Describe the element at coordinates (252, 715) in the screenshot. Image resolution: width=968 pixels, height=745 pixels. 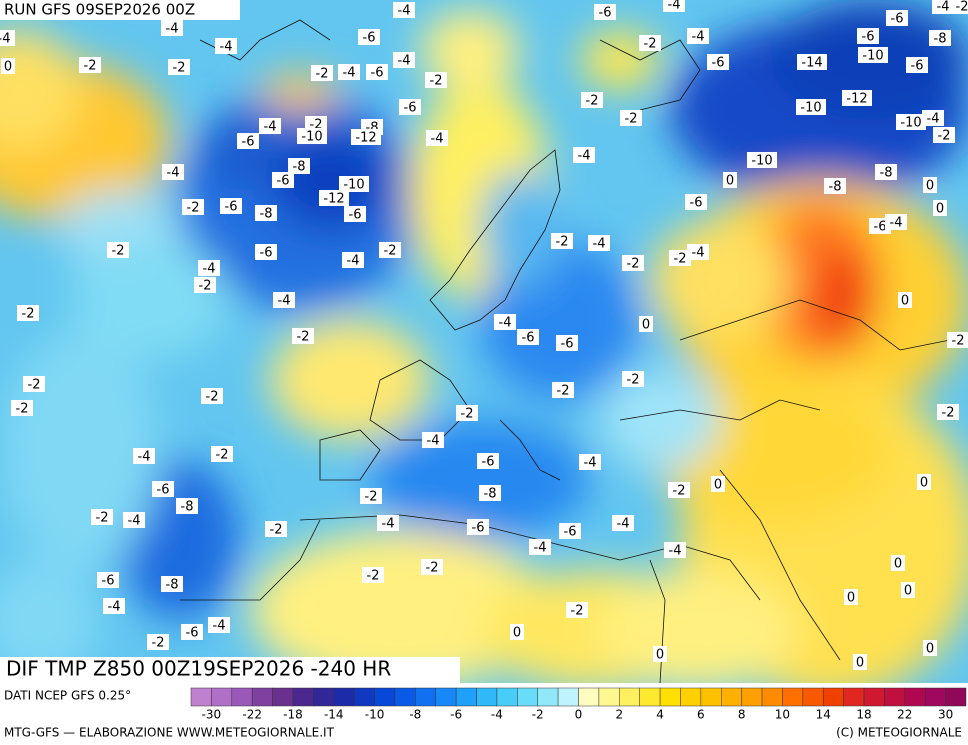
I see `colorbar-label: -22` at that location.